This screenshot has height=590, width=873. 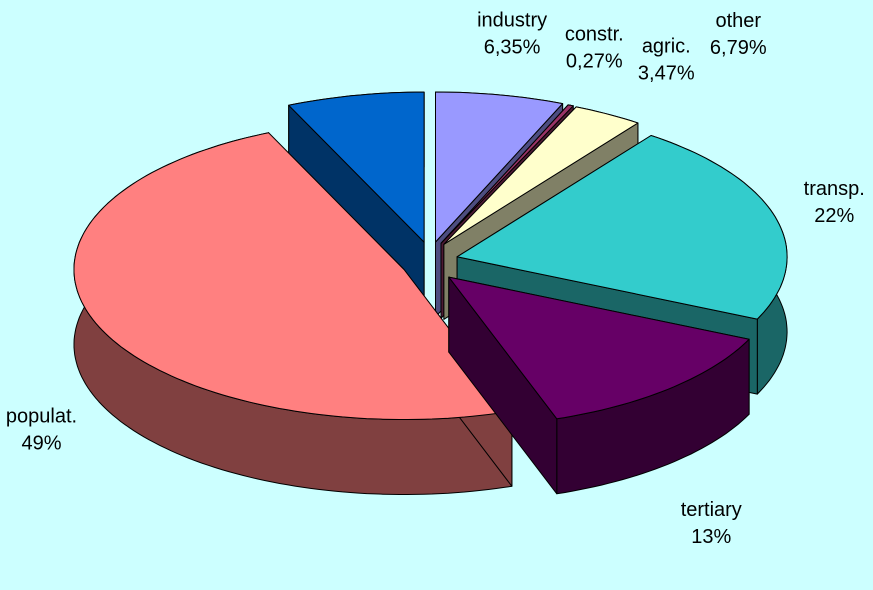 What do you see at coordinates (834, 216) in the screenshot?
I see `slice-value: 22%` at bounding box center [834, 216].